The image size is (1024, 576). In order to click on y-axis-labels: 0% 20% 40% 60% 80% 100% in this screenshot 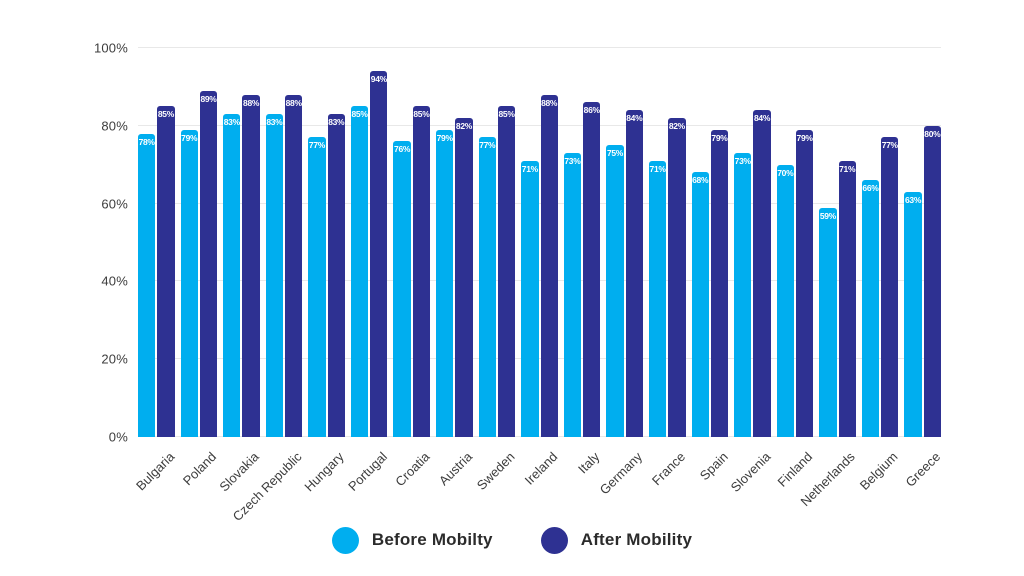, I will do `click(64, 243)`.